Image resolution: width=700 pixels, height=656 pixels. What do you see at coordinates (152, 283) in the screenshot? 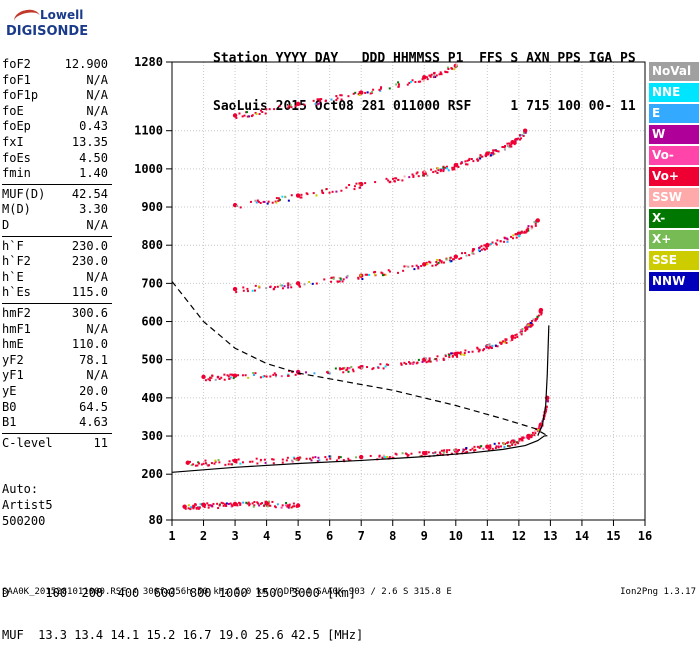
I see `y-tick-label: 700` at bounding box center [152, 283].